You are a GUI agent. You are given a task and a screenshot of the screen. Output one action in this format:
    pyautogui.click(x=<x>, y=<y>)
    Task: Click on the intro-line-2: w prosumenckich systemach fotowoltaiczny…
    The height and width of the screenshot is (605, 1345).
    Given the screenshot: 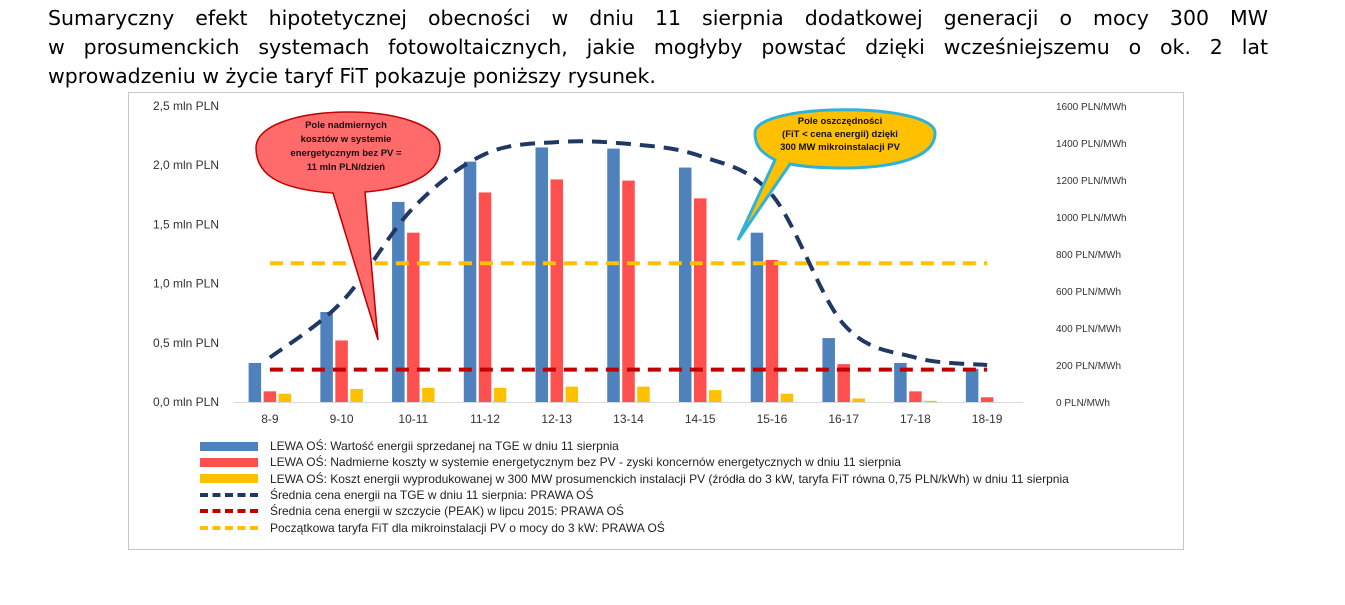 What is the action you would take?
    pyautogui.click(x=658, y=47)
    